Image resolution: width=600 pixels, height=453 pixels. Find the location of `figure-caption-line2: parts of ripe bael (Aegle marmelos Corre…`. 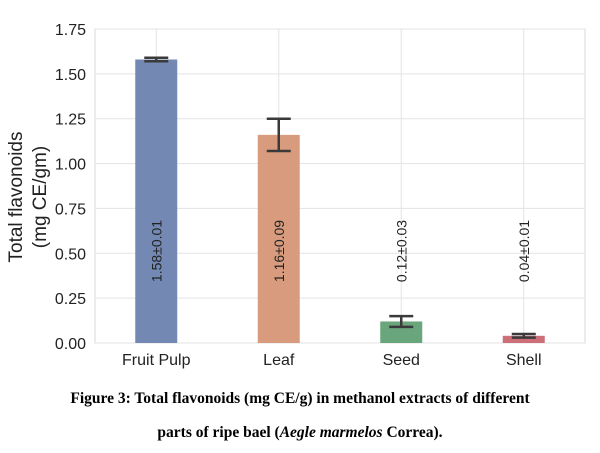

figure-caption-line2: parts of ripe bael (Aegle marmelos Corre… is located at coordinates (300, 433).